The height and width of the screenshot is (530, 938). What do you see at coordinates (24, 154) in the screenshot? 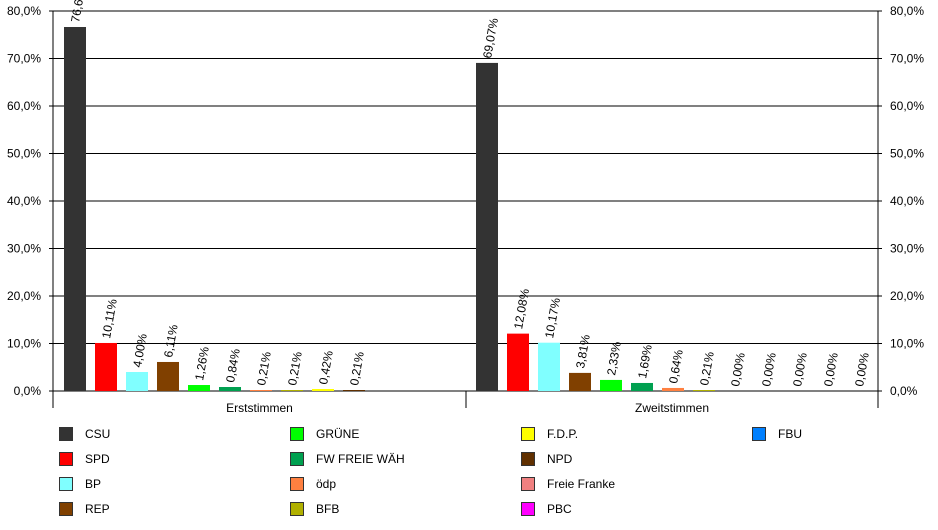
I see `y-tick-label-left: 50,0%` at bounding box center [24, 154].